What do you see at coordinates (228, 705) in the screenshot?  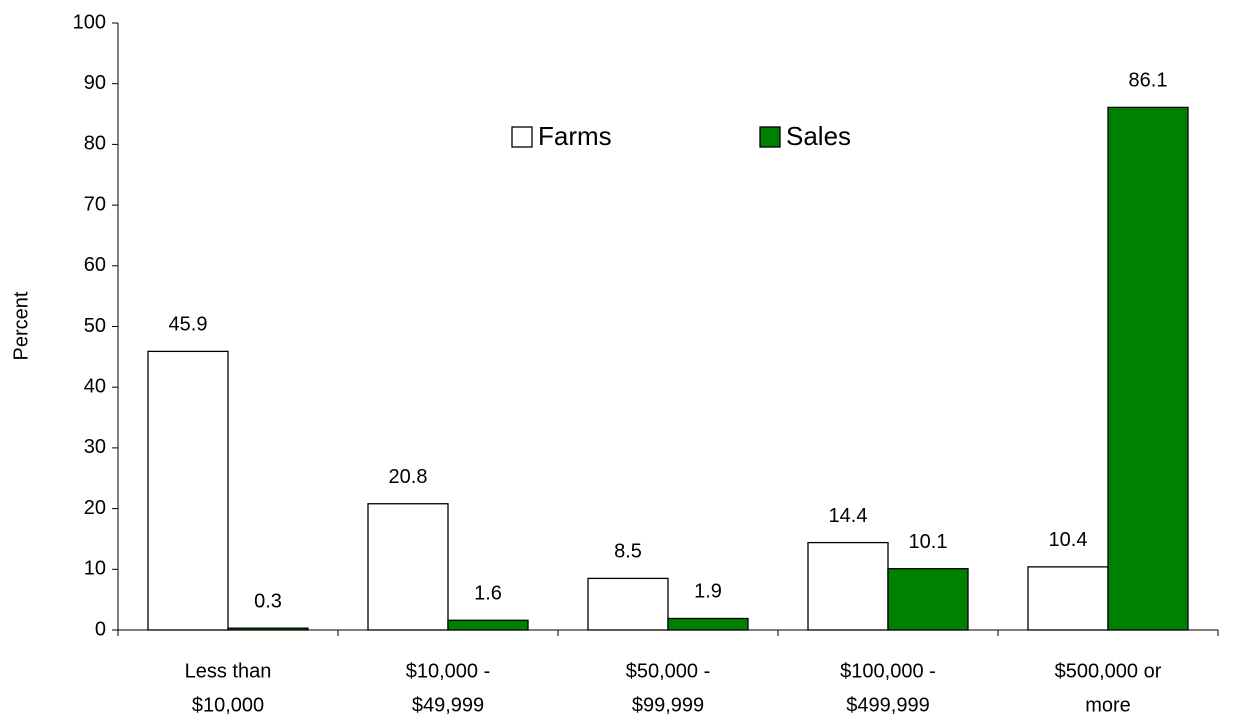 I see `x-tick-label: $10,000` at bounding box center [228, 705].